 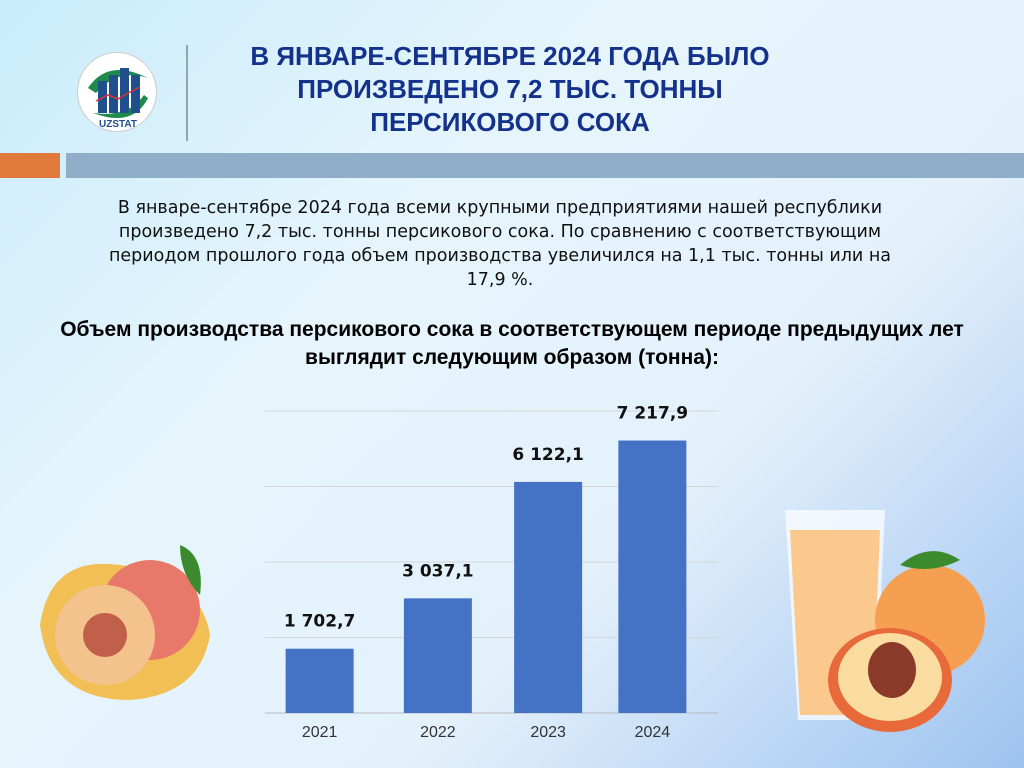 I want to click on bar-2023, so click(x=548, y=597).